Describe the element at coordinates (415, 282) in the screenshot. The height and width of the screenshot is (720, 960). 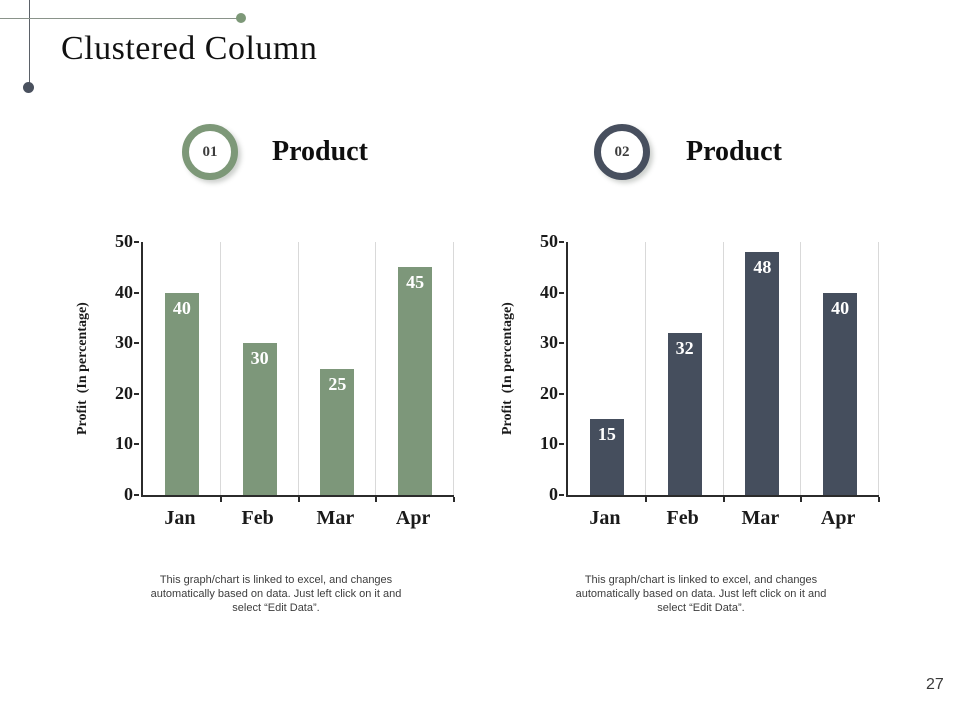
I see `bar-value-label: 45` at that location.